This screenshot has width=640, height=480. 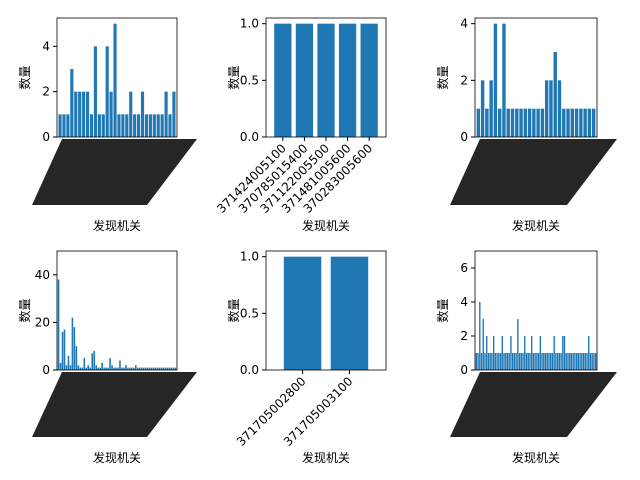 I want to click on y-tick-label: 4, so click(x=464, y=24).